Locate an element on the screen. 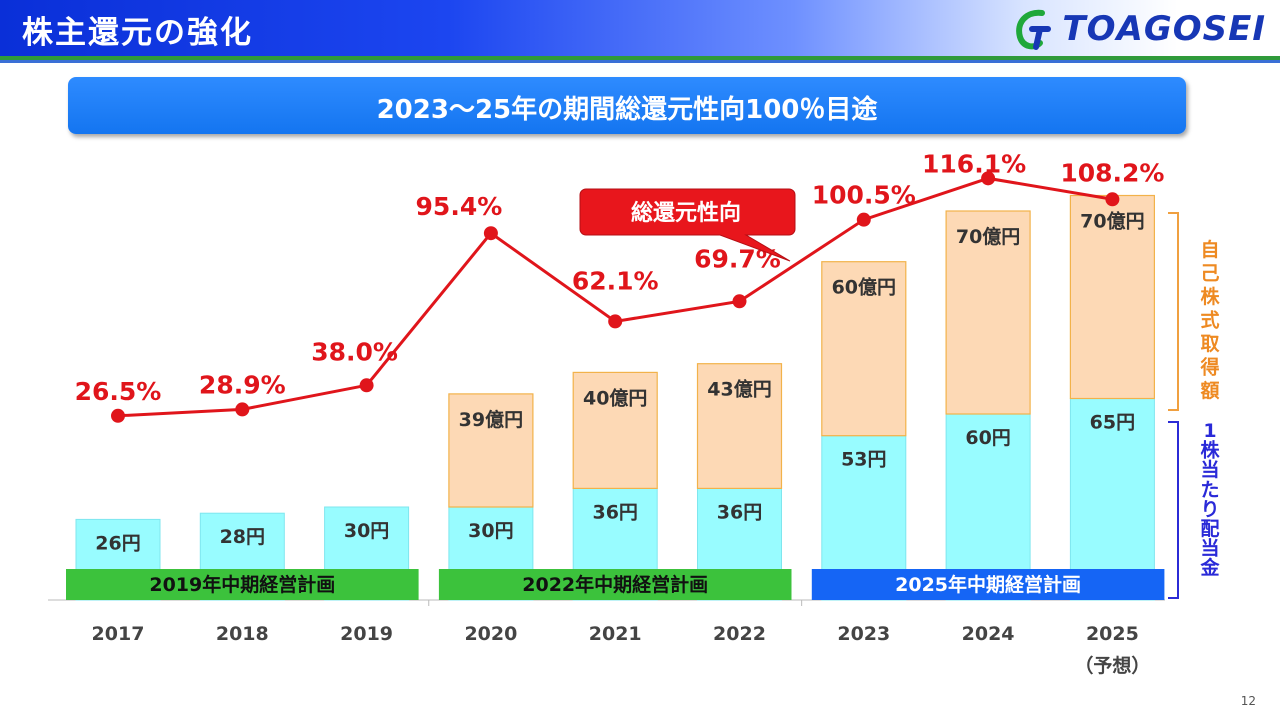 The height and width of the screenshot is (720, 1280). buyback-side-label: 取 is located at coordinates (1209, 344).